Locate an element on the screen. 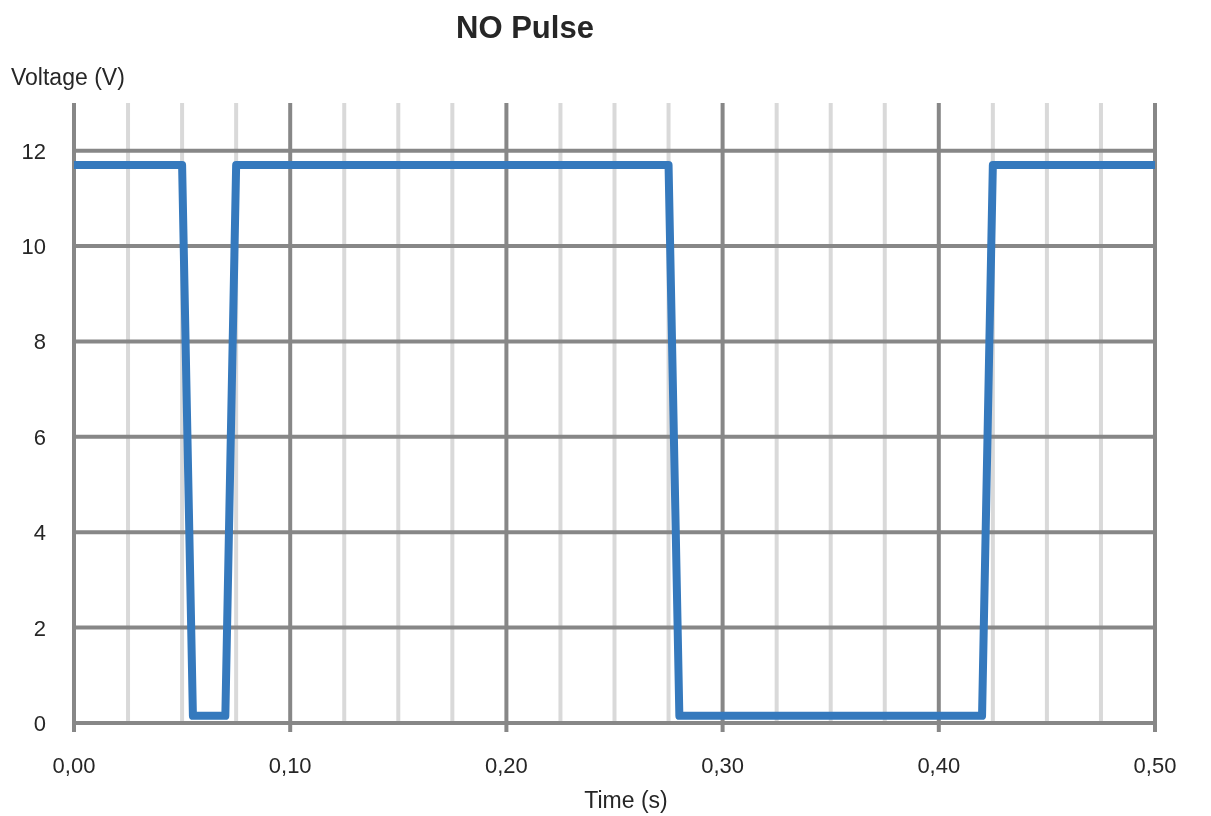 The image size is (1211, 816). y-tick-label: 0 is located at coordinates (39, 723).